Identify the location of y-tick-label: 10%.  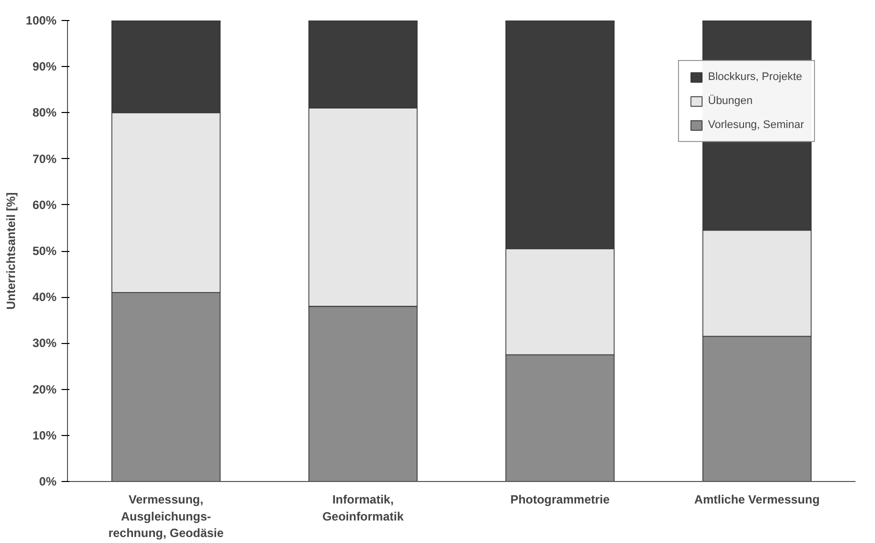
(44, 435).